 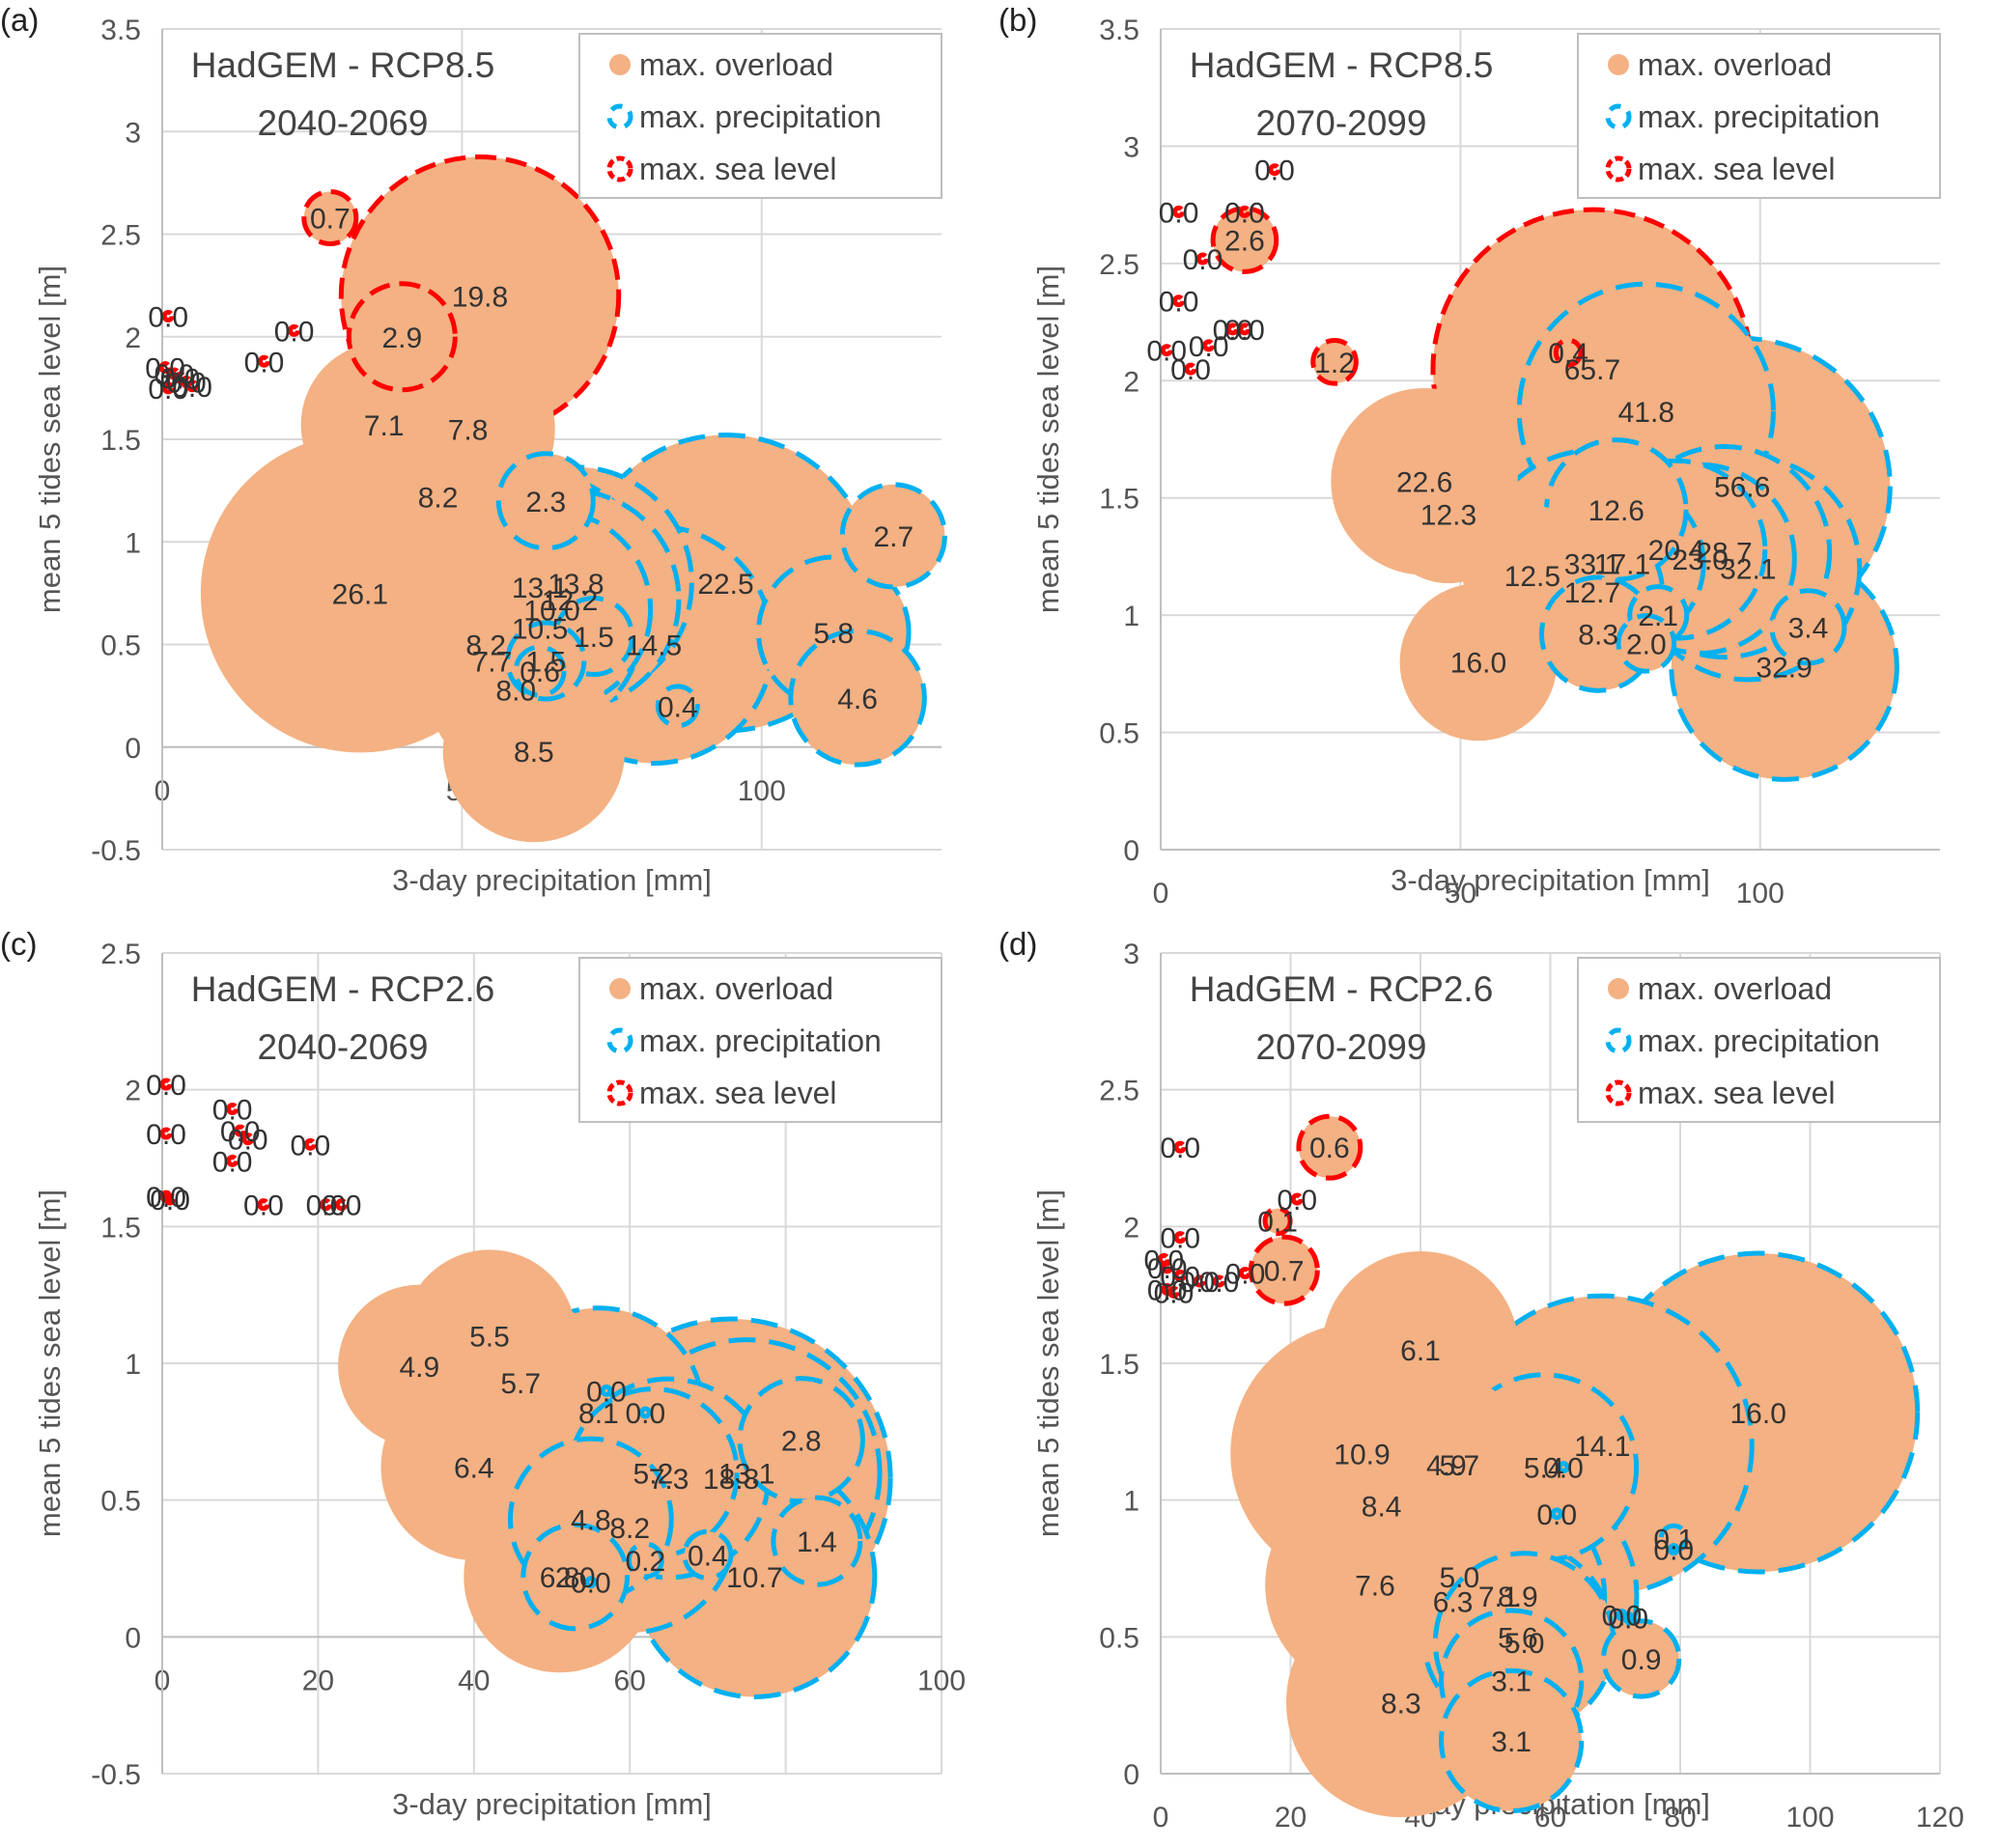 I want to click on bubble-value-label: 4.8, so click(x=591, y=1521).